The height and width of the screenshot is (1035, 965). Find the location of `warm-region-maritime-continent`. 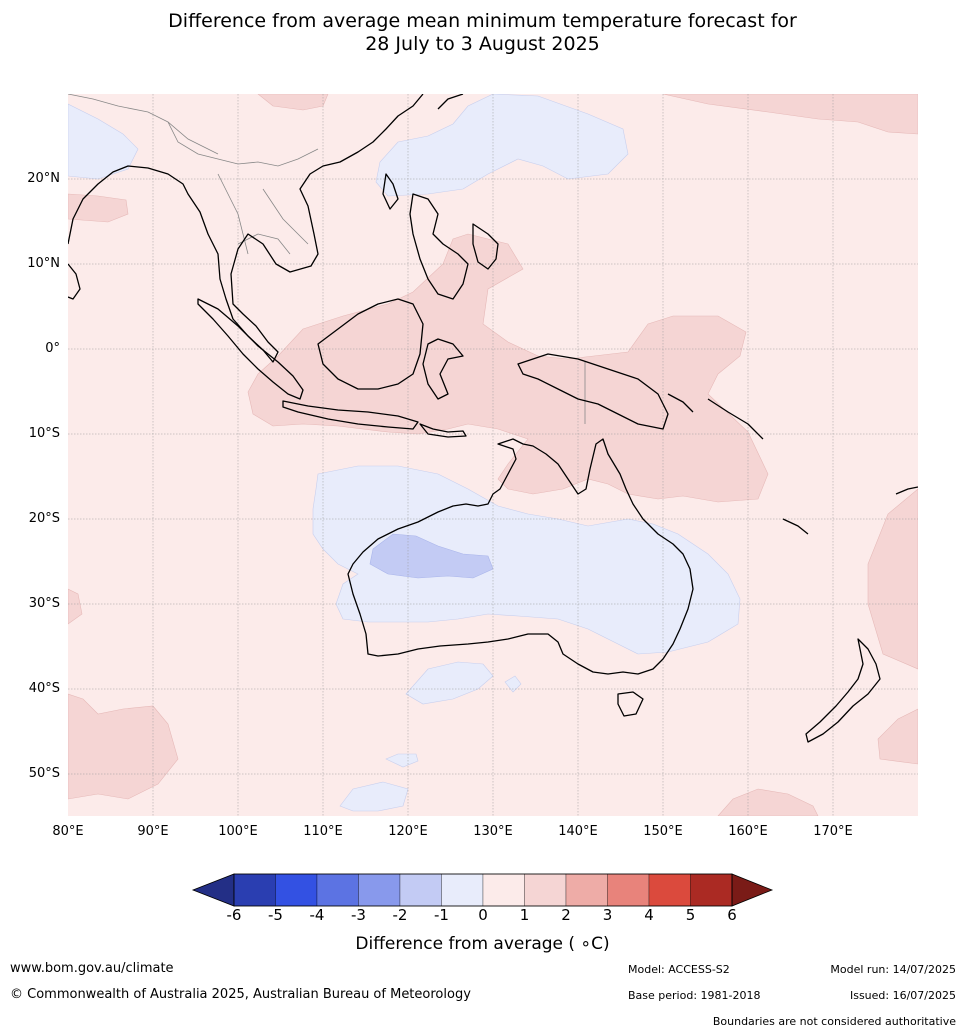

warm-region-maritime-continent is located at coordinates (508, 368).